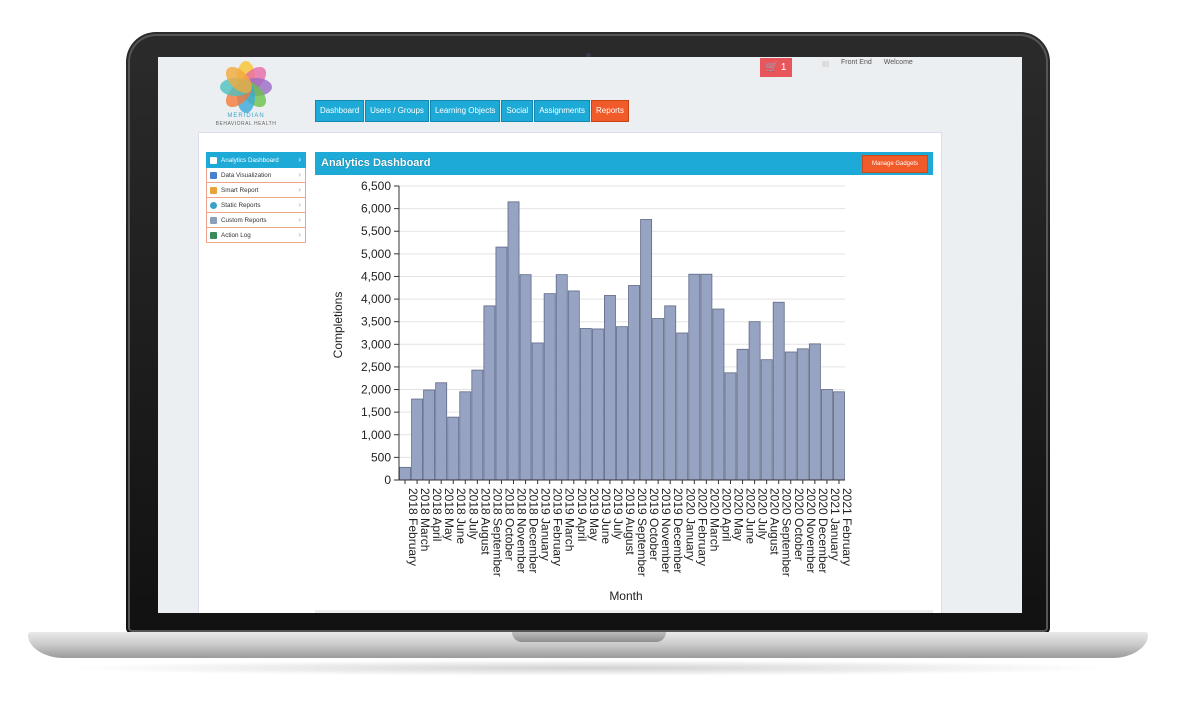 This screenshot has height=708, width=1186. I want to click on y-tick-label: 6,500, so click(376, 186).